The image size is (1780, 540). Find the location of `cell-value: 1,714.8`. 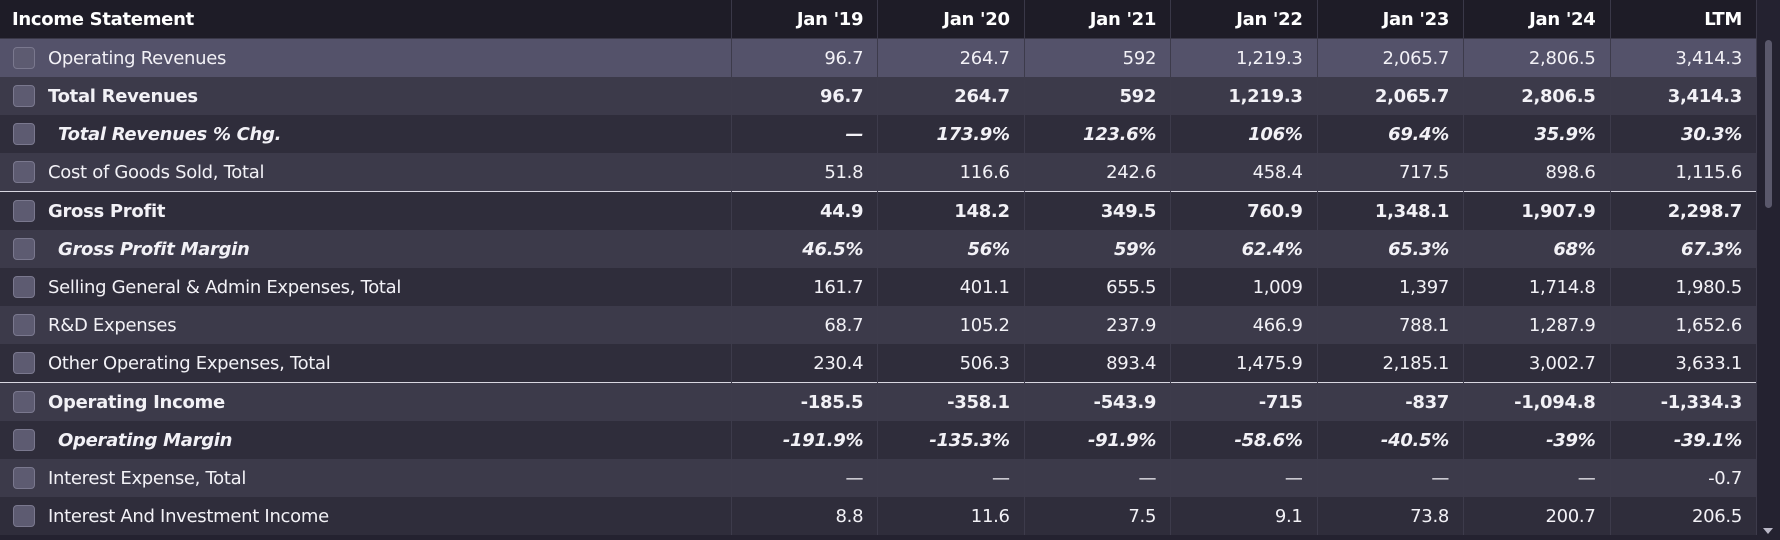

cell-value: 1,714.8 is located at coordinates (1537, 287).